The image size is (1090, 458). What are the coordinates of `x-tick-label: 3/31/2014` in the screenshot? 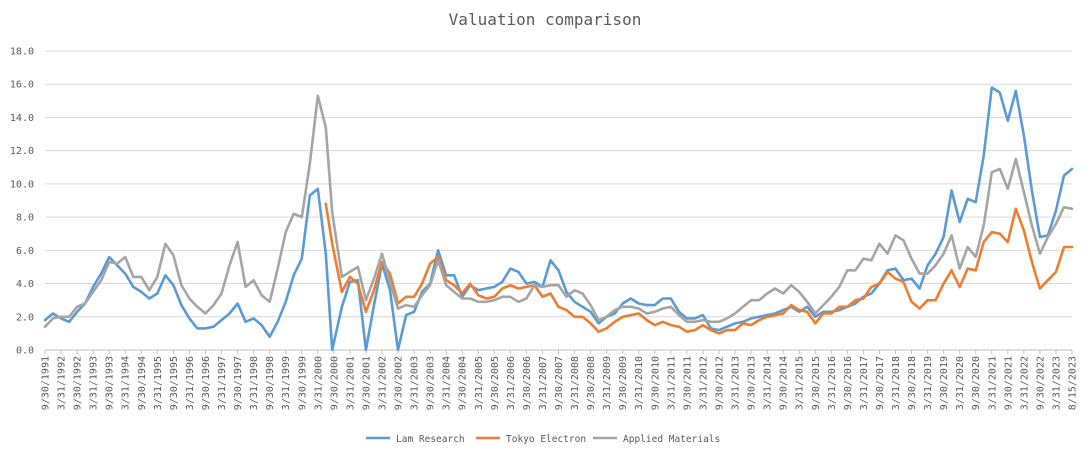 It's located at (768, 383).